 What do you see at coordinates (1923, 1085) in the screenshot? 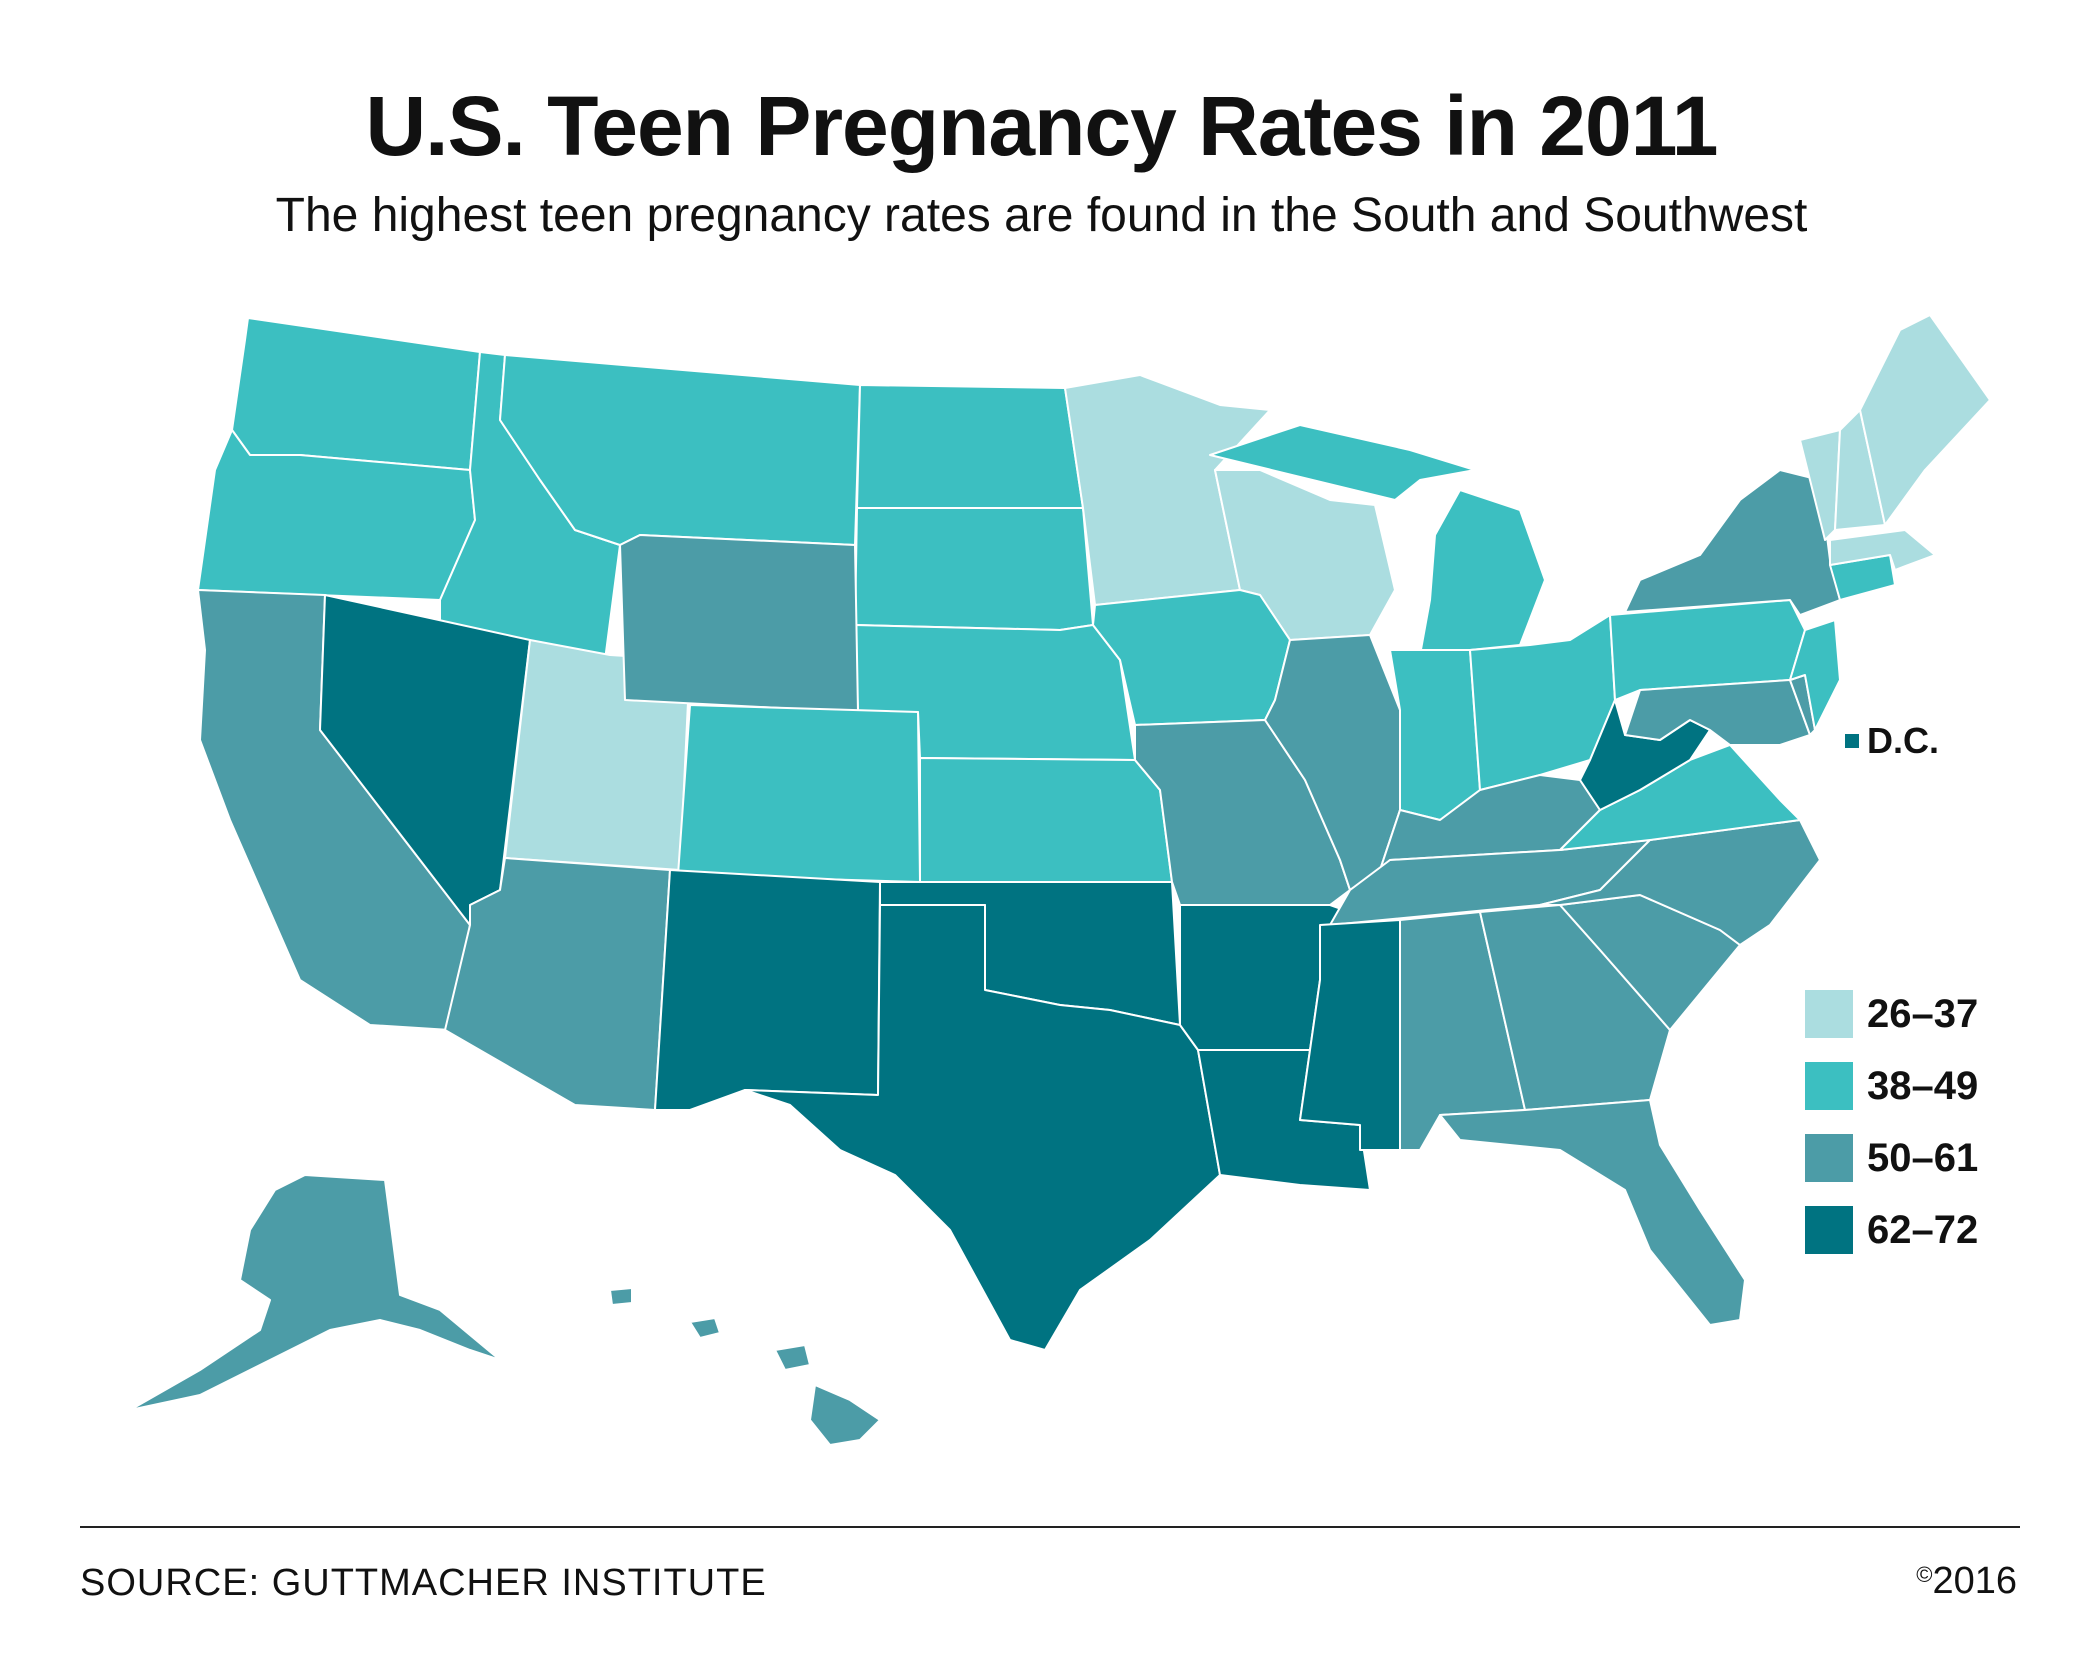
I see `legend-label: 38–49` at bounding box center [1923, 1085].